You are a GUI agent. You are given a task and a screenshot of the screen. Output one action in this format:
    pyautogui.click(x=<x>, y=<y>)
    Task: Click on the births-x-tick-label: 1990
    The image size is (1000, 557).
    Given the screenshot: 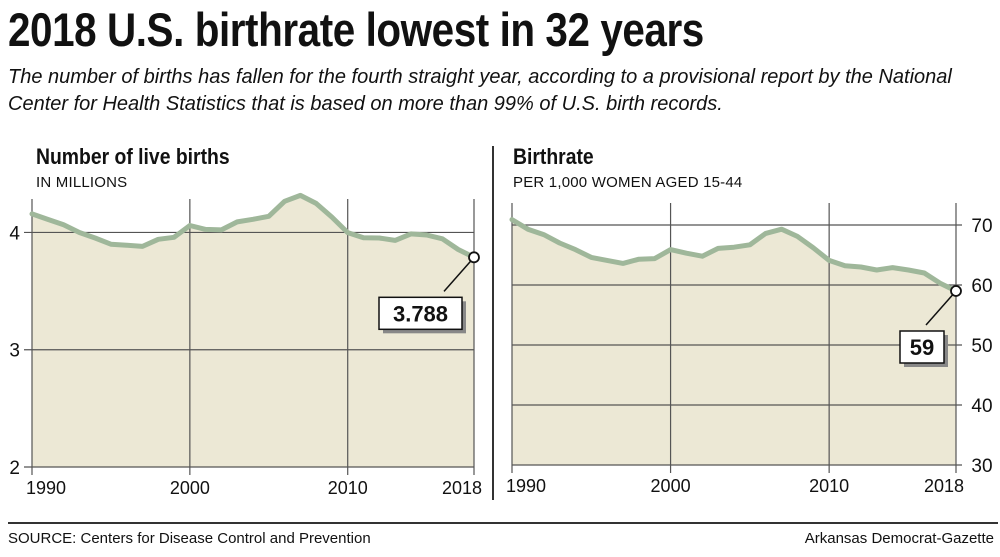 What is the action you would take?
    pyautogui.click(x=46, y=488)
    